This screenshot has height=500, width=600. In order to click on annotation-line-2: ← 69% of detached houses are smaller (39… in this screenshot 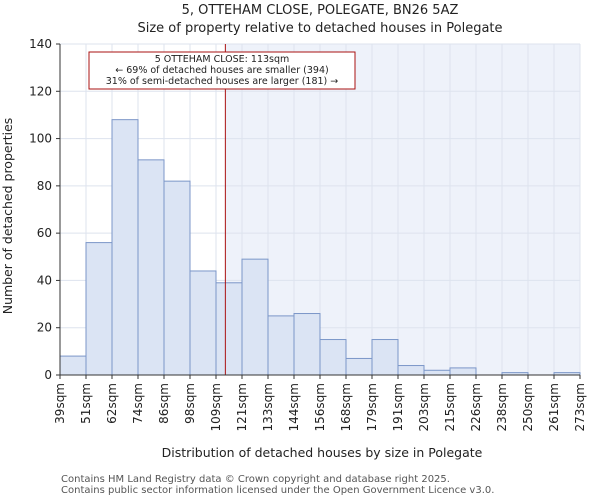, I will do `click(221, 70)`.